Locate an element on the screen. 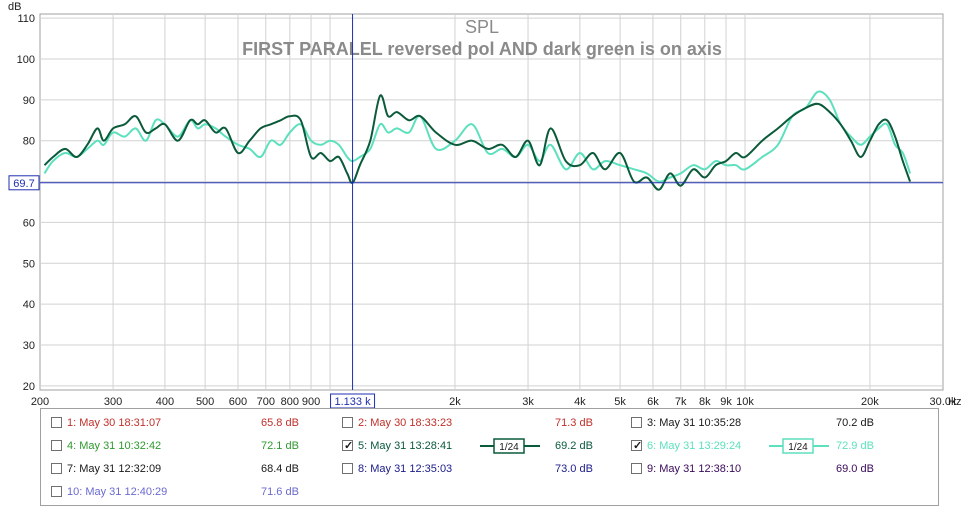 Image resolution: width=963 pixels, height=507 pixels. y-tick-label: 80 is located at coordinates (29, 142).